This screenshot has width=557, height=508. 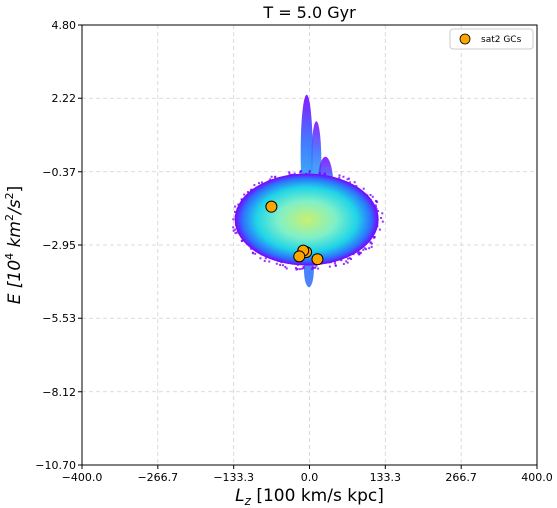 I want to click on y-tick-label: −0.37, so click(x=59, y=172).